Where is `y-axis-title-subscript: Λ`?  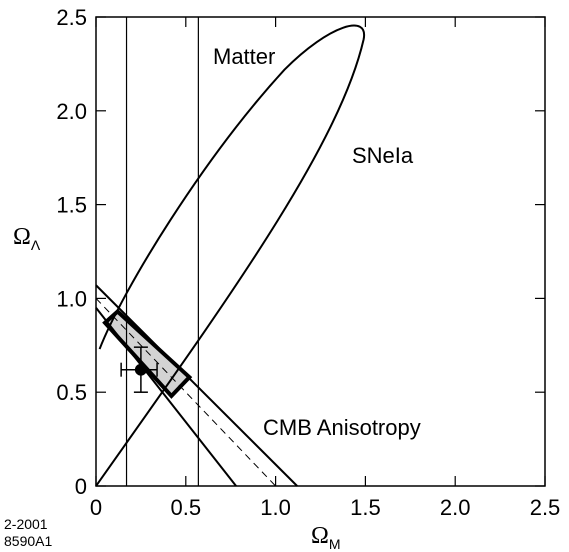
y-axis-title-subscript: Λ is located at coordinates (36, 245).